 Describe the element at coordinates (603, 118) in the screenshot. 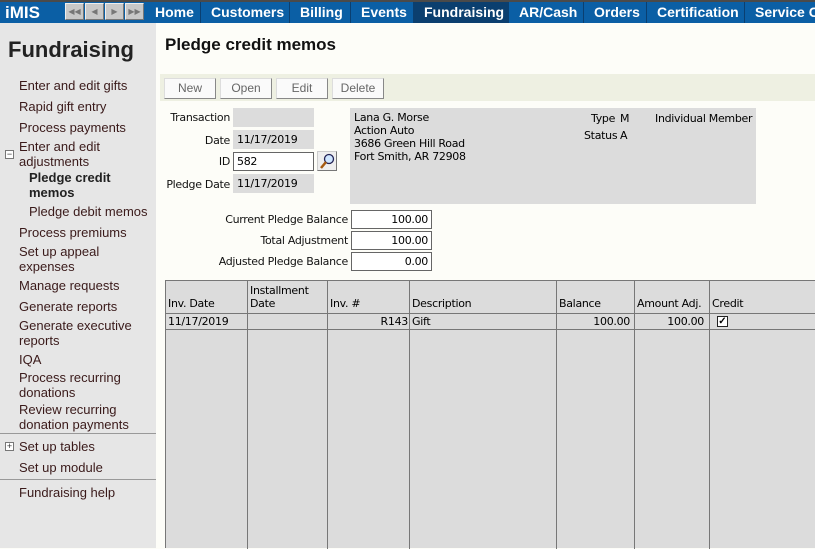

I see `type-label: Type` at that location.